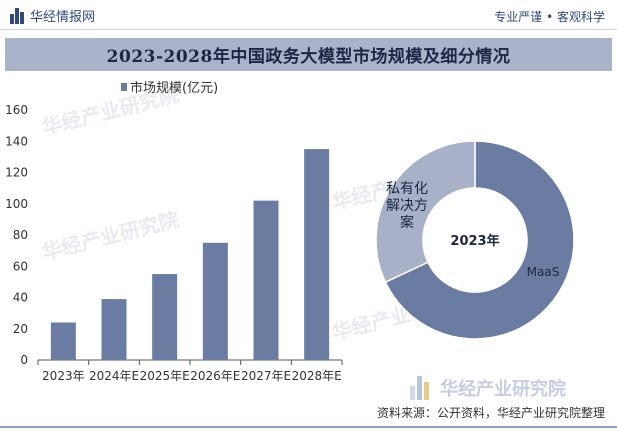 The width and height of the screenshot is (617, 434). What do you see at coordinates (308, 29) in the screenshot?
I see `header-divider` at bounding box center [308, 29].